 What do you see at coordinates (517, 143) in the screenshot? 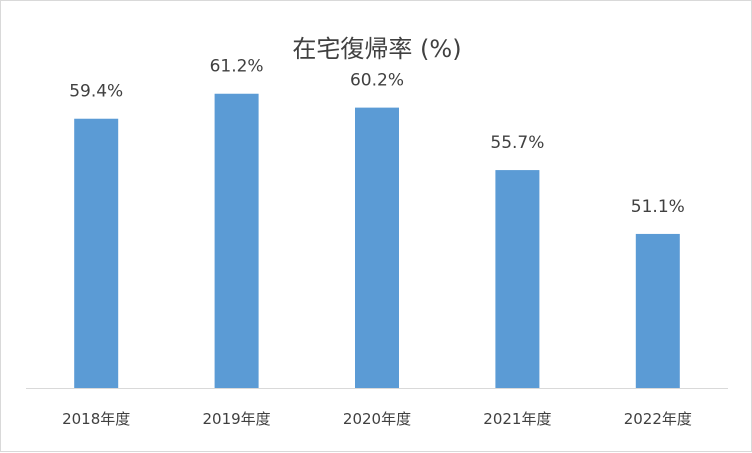
I see `data-label-2021年度: 55.7%` at bounding box center [517, 143].